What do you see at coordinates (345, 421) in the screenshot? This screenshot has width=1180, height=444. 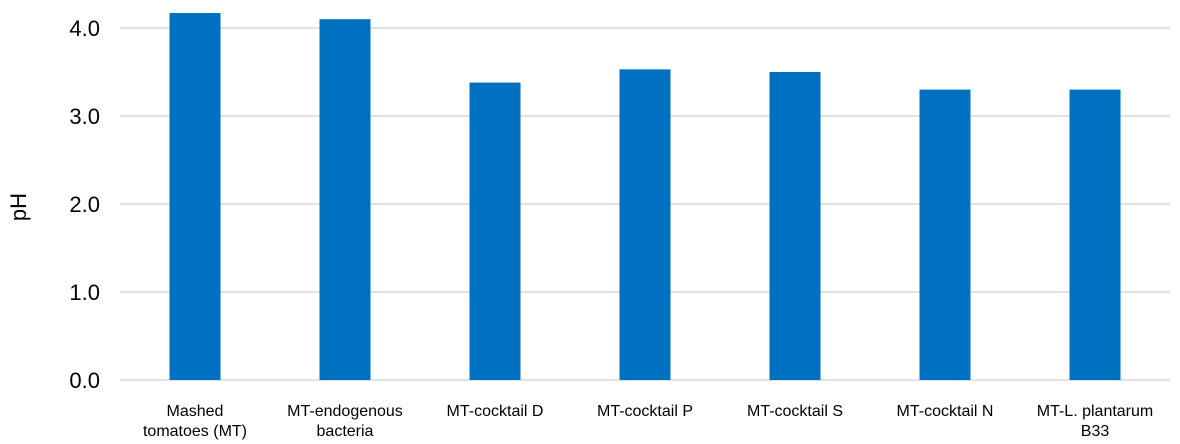 I see `category-label: MT-endogenous bacteria` at bounding box center [345, 421].